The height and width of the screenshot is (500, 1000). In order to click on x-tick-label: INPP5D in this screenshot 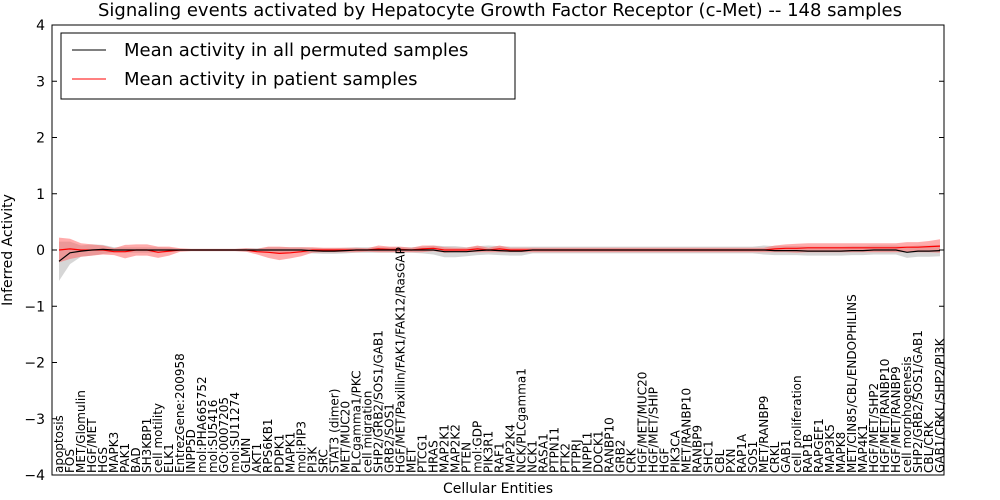, I will do `click(191, 451)`.